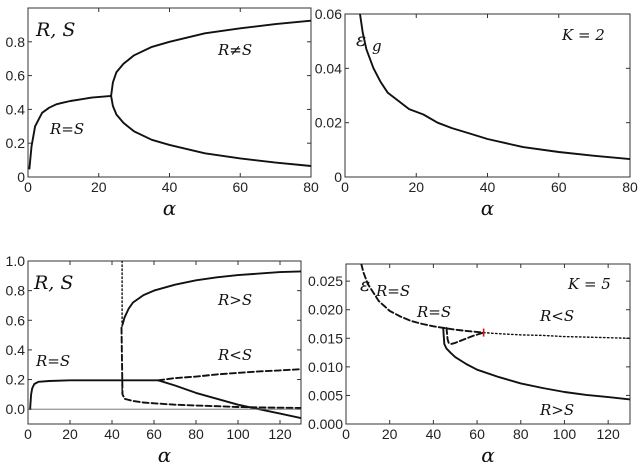 This screenshot has width=640, height=462. Describe the element at coordinates (16, 261) in the screenshot. I see `y-tick-label: 1.0` at that location.